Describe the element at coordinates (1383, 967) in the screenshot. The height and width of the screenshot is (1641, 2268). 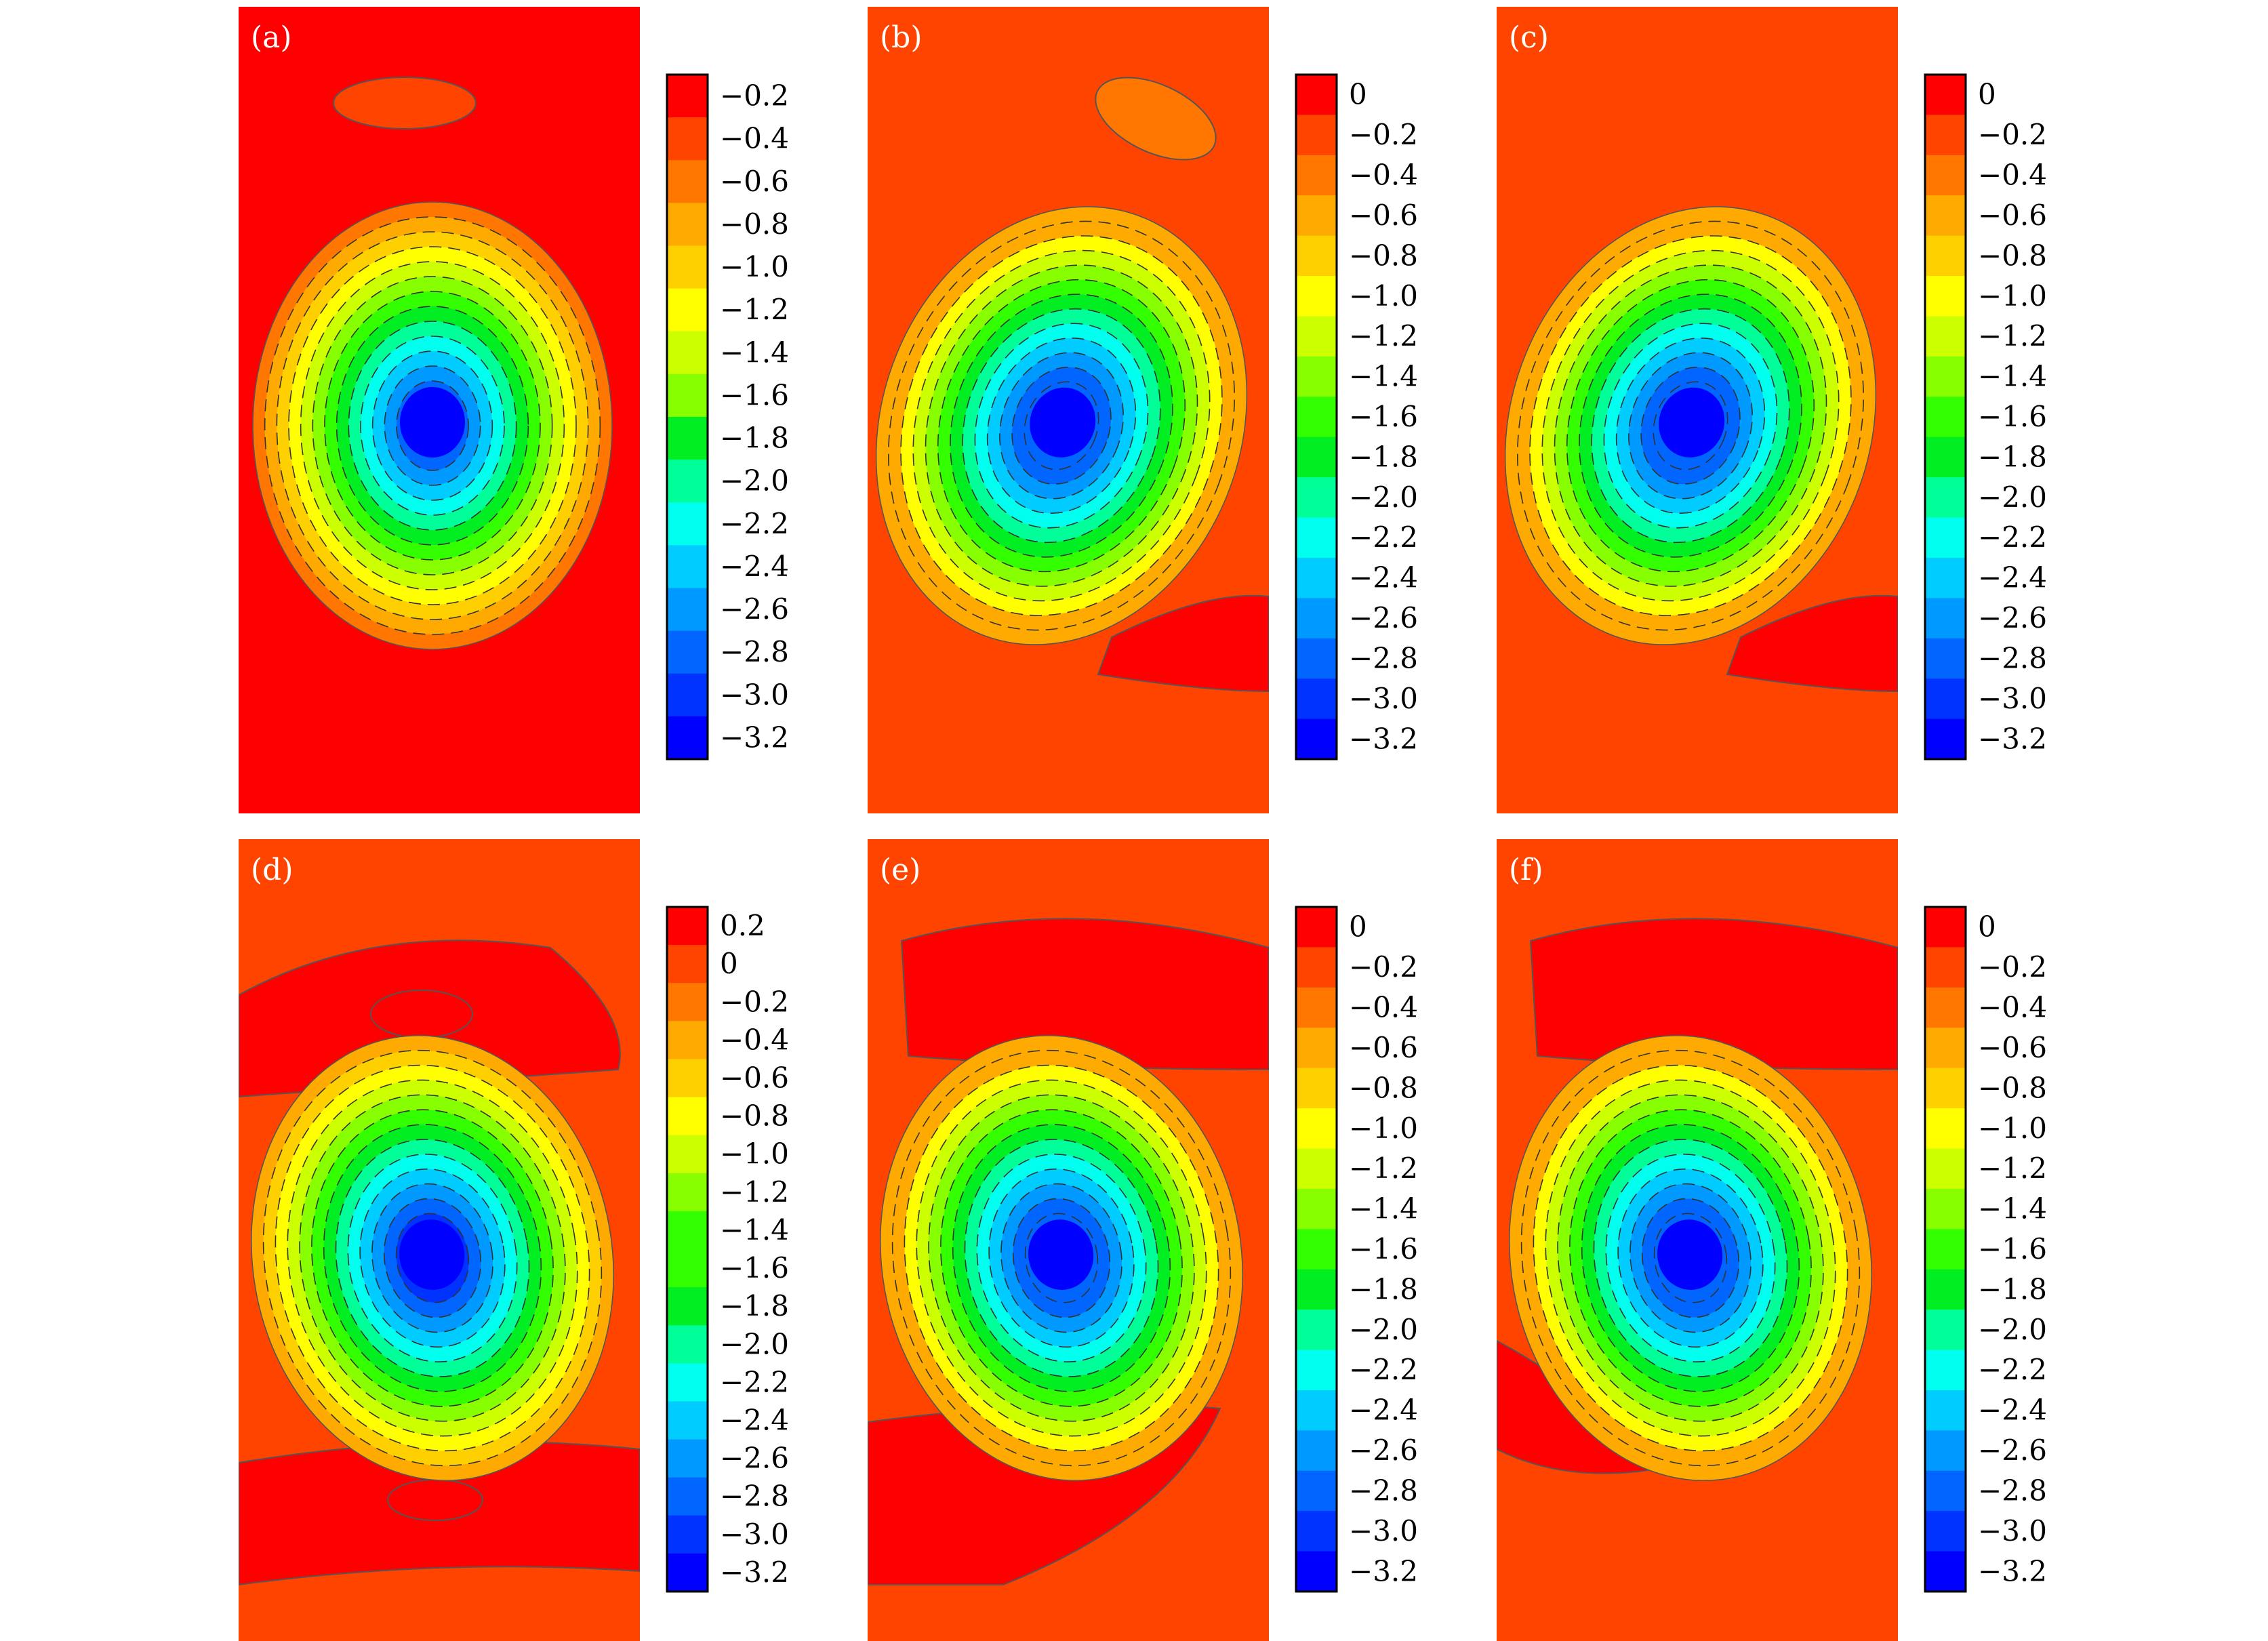
I see `colorbar-tick-label: −0.2` at that location.